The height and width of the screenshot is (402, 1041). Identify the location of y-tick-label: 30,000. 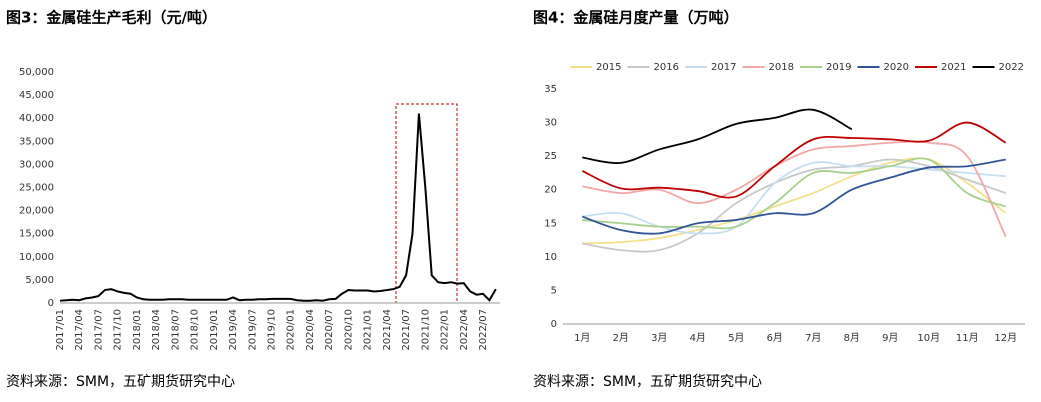
(36, 164).